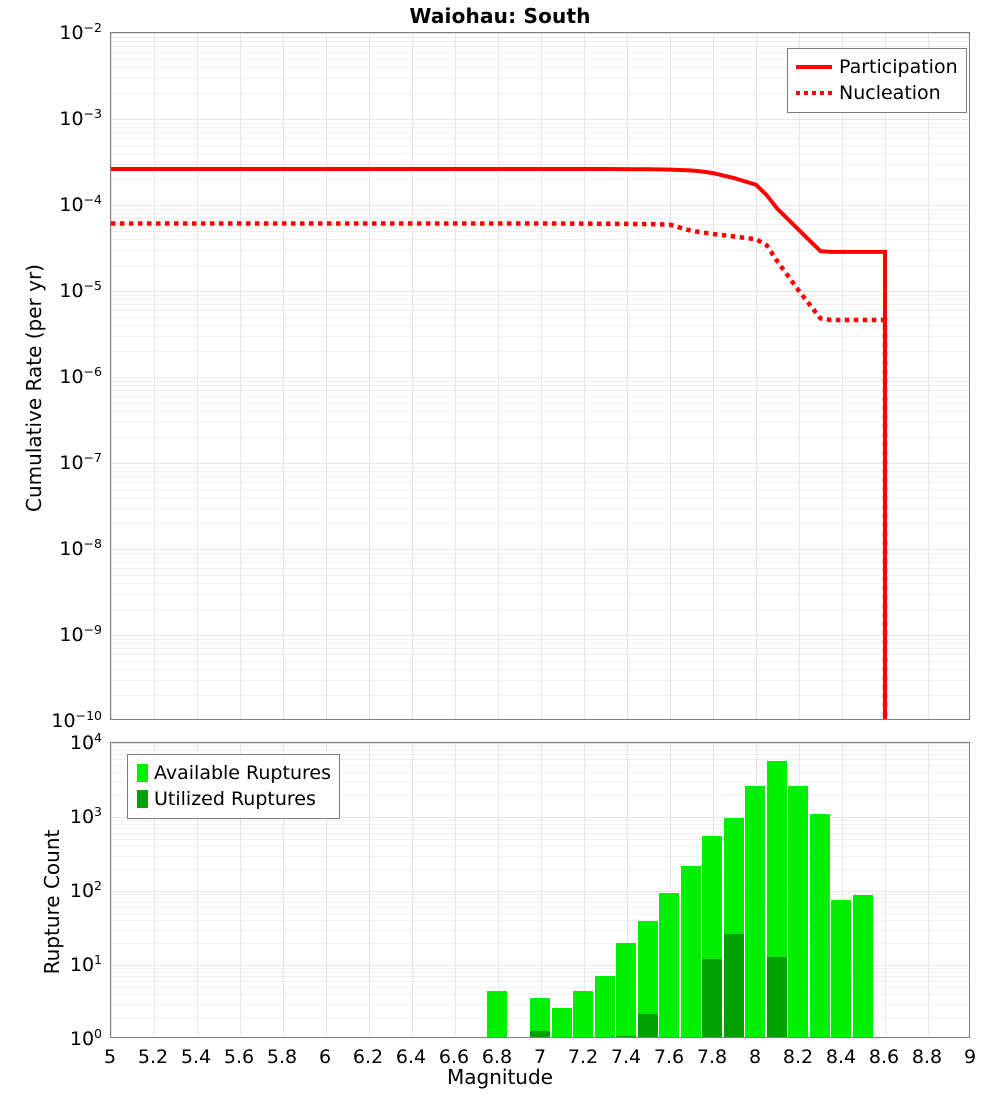 The width and height of the screenshot is (1000, 1100). I want to click on x-tick-label: 8.6, so click(884, 1057).